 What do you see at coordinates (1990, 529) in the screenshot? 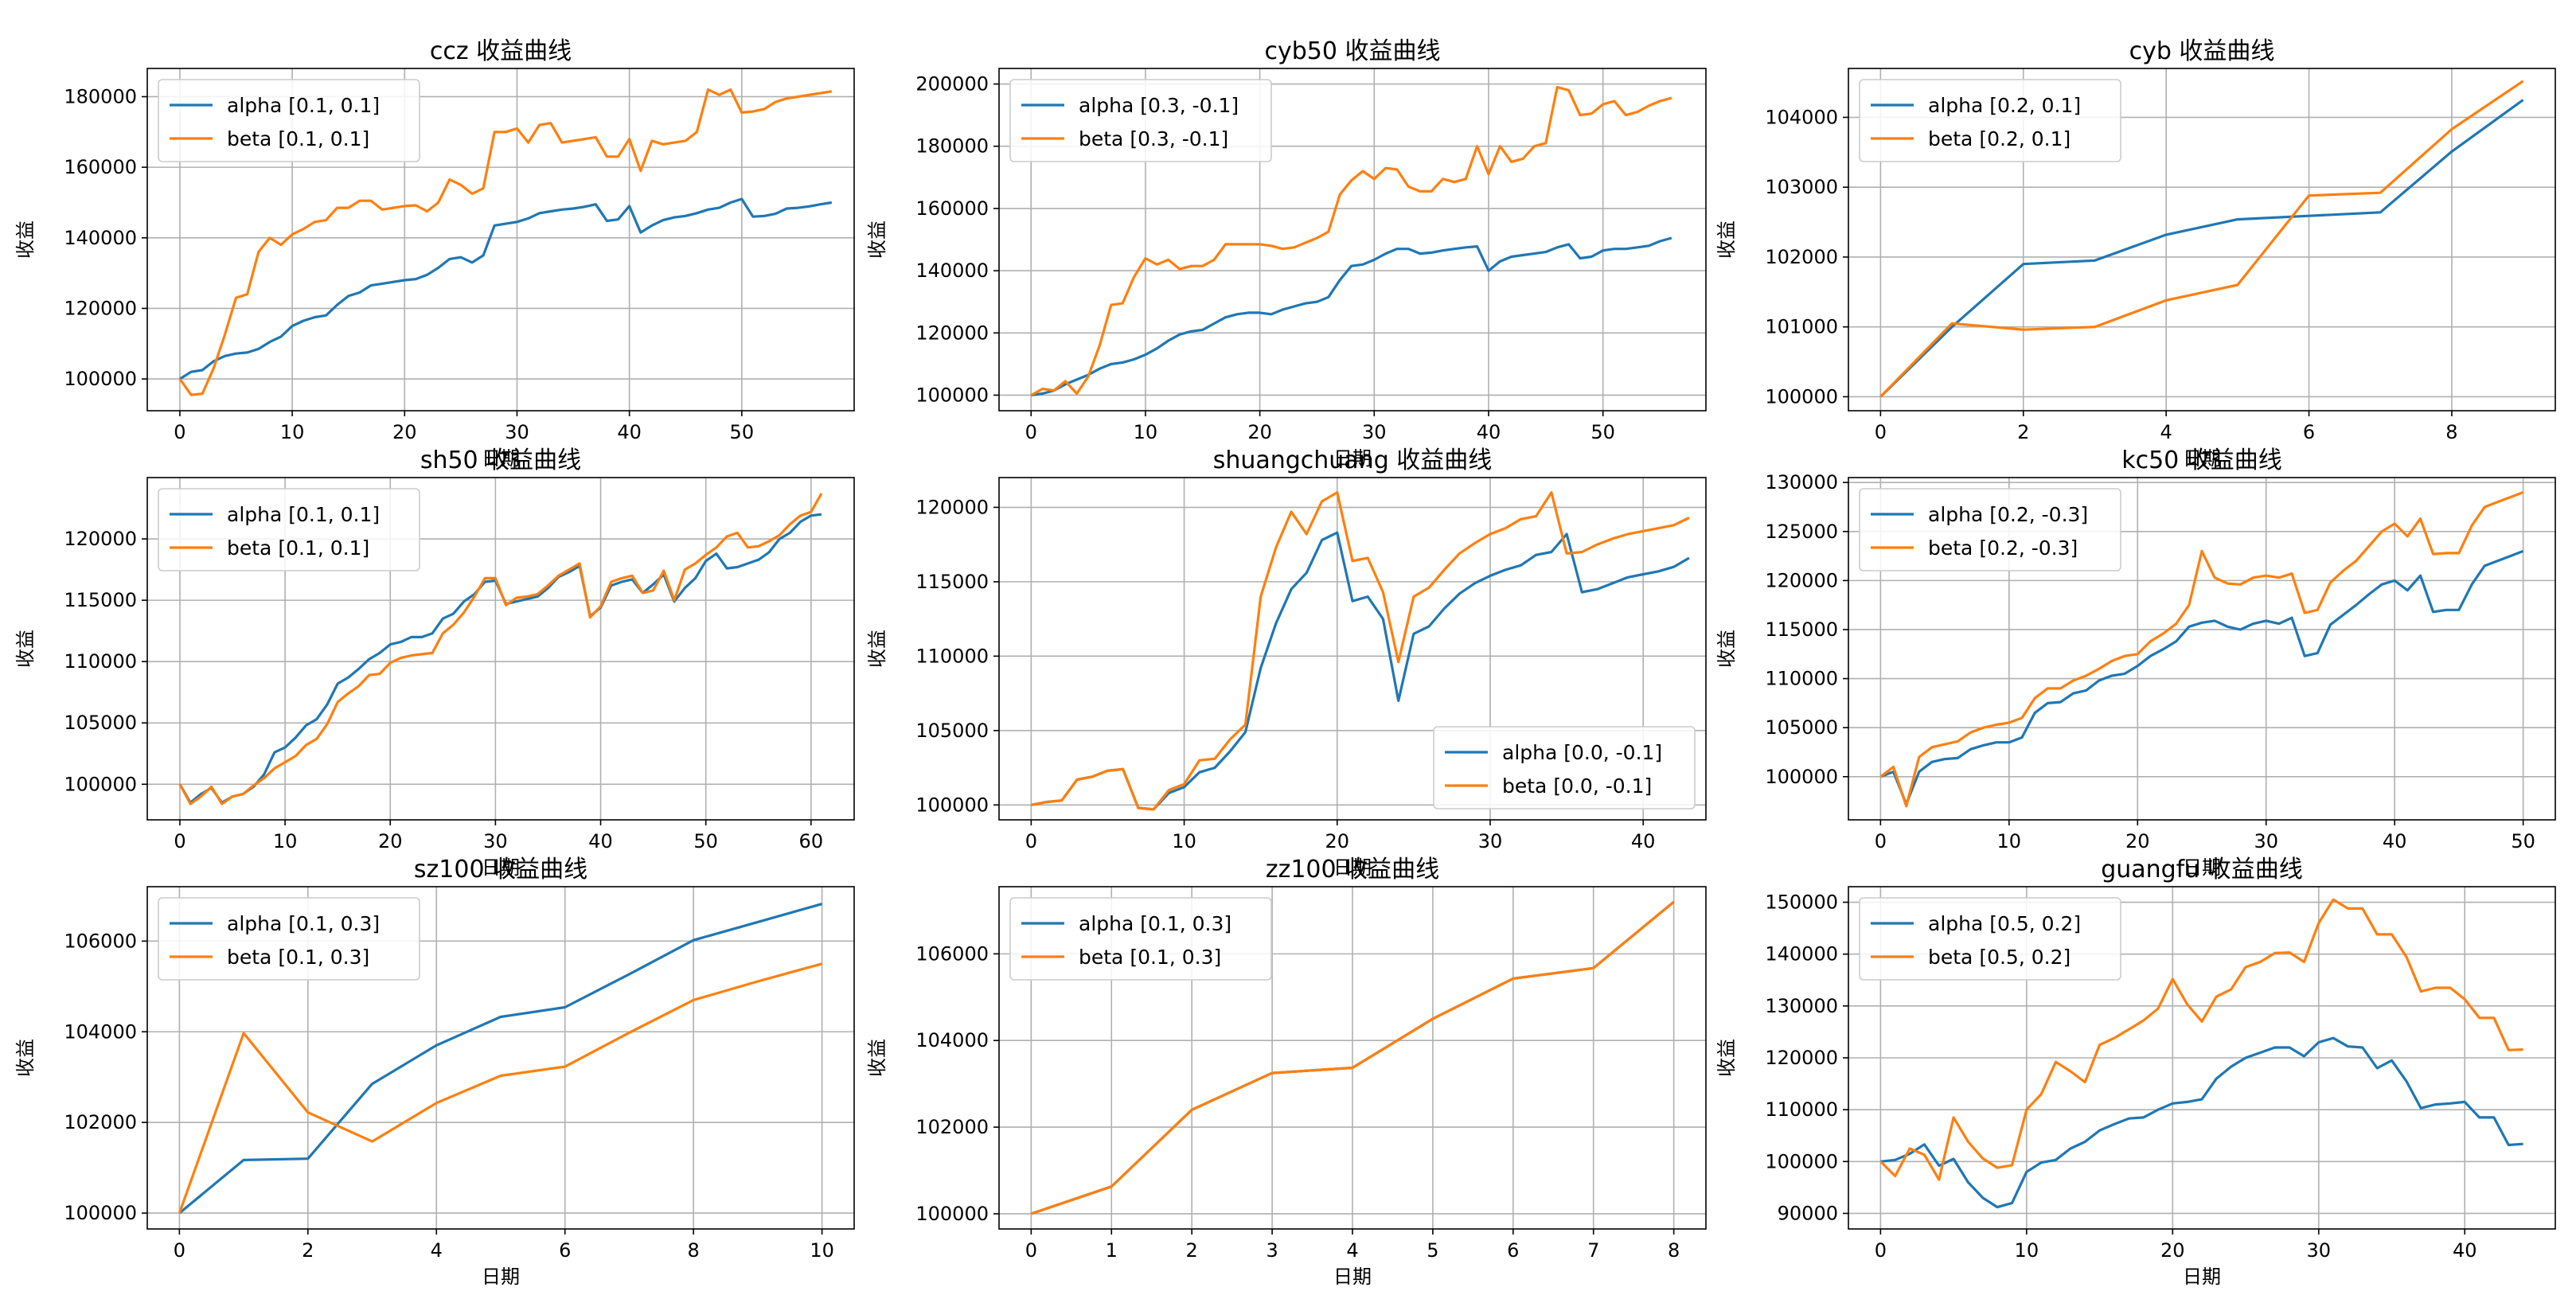
I see `legend: alpha [0.2, -0.3] beta [0.2, -0.3]` at bounding box center [1990, 529].